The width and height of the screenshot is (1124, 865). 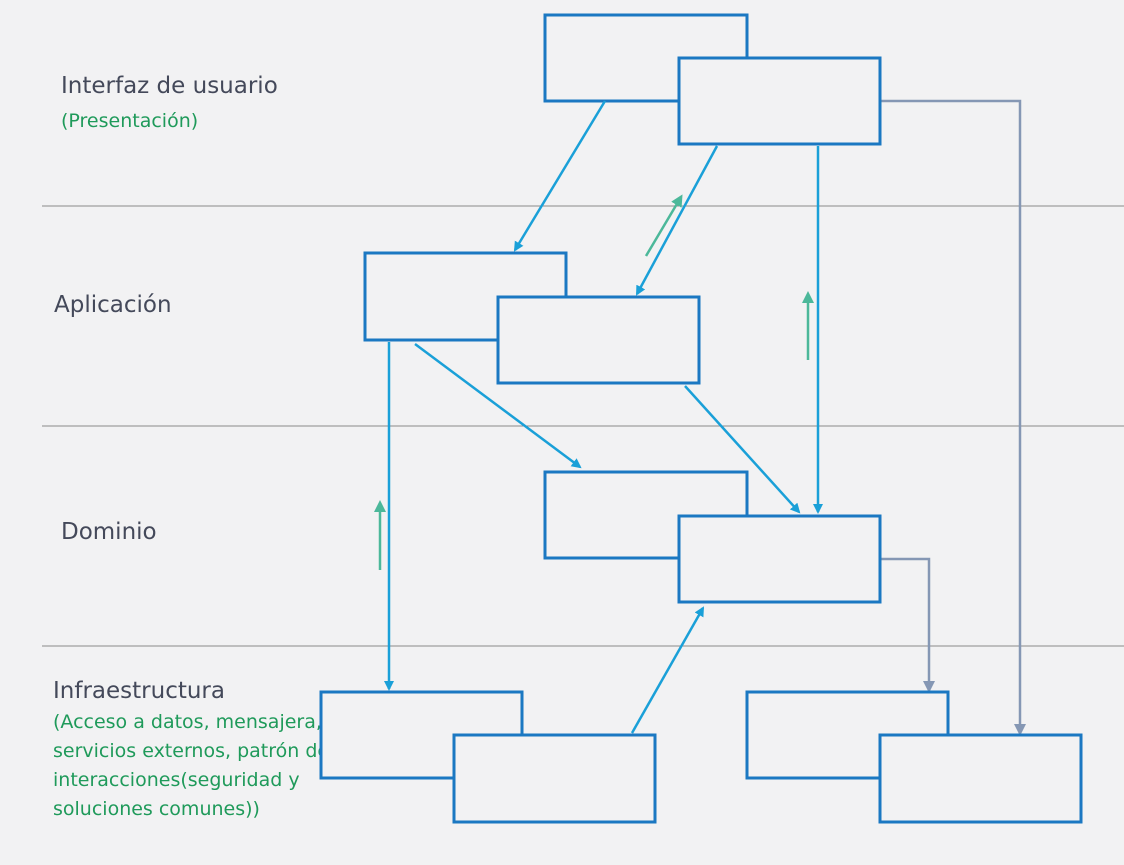 What do you see at coordinates (130, 121) in the screenshot?
I see `layer-sublabel-ui: (Presentación)` at bounding box center [130, 121].